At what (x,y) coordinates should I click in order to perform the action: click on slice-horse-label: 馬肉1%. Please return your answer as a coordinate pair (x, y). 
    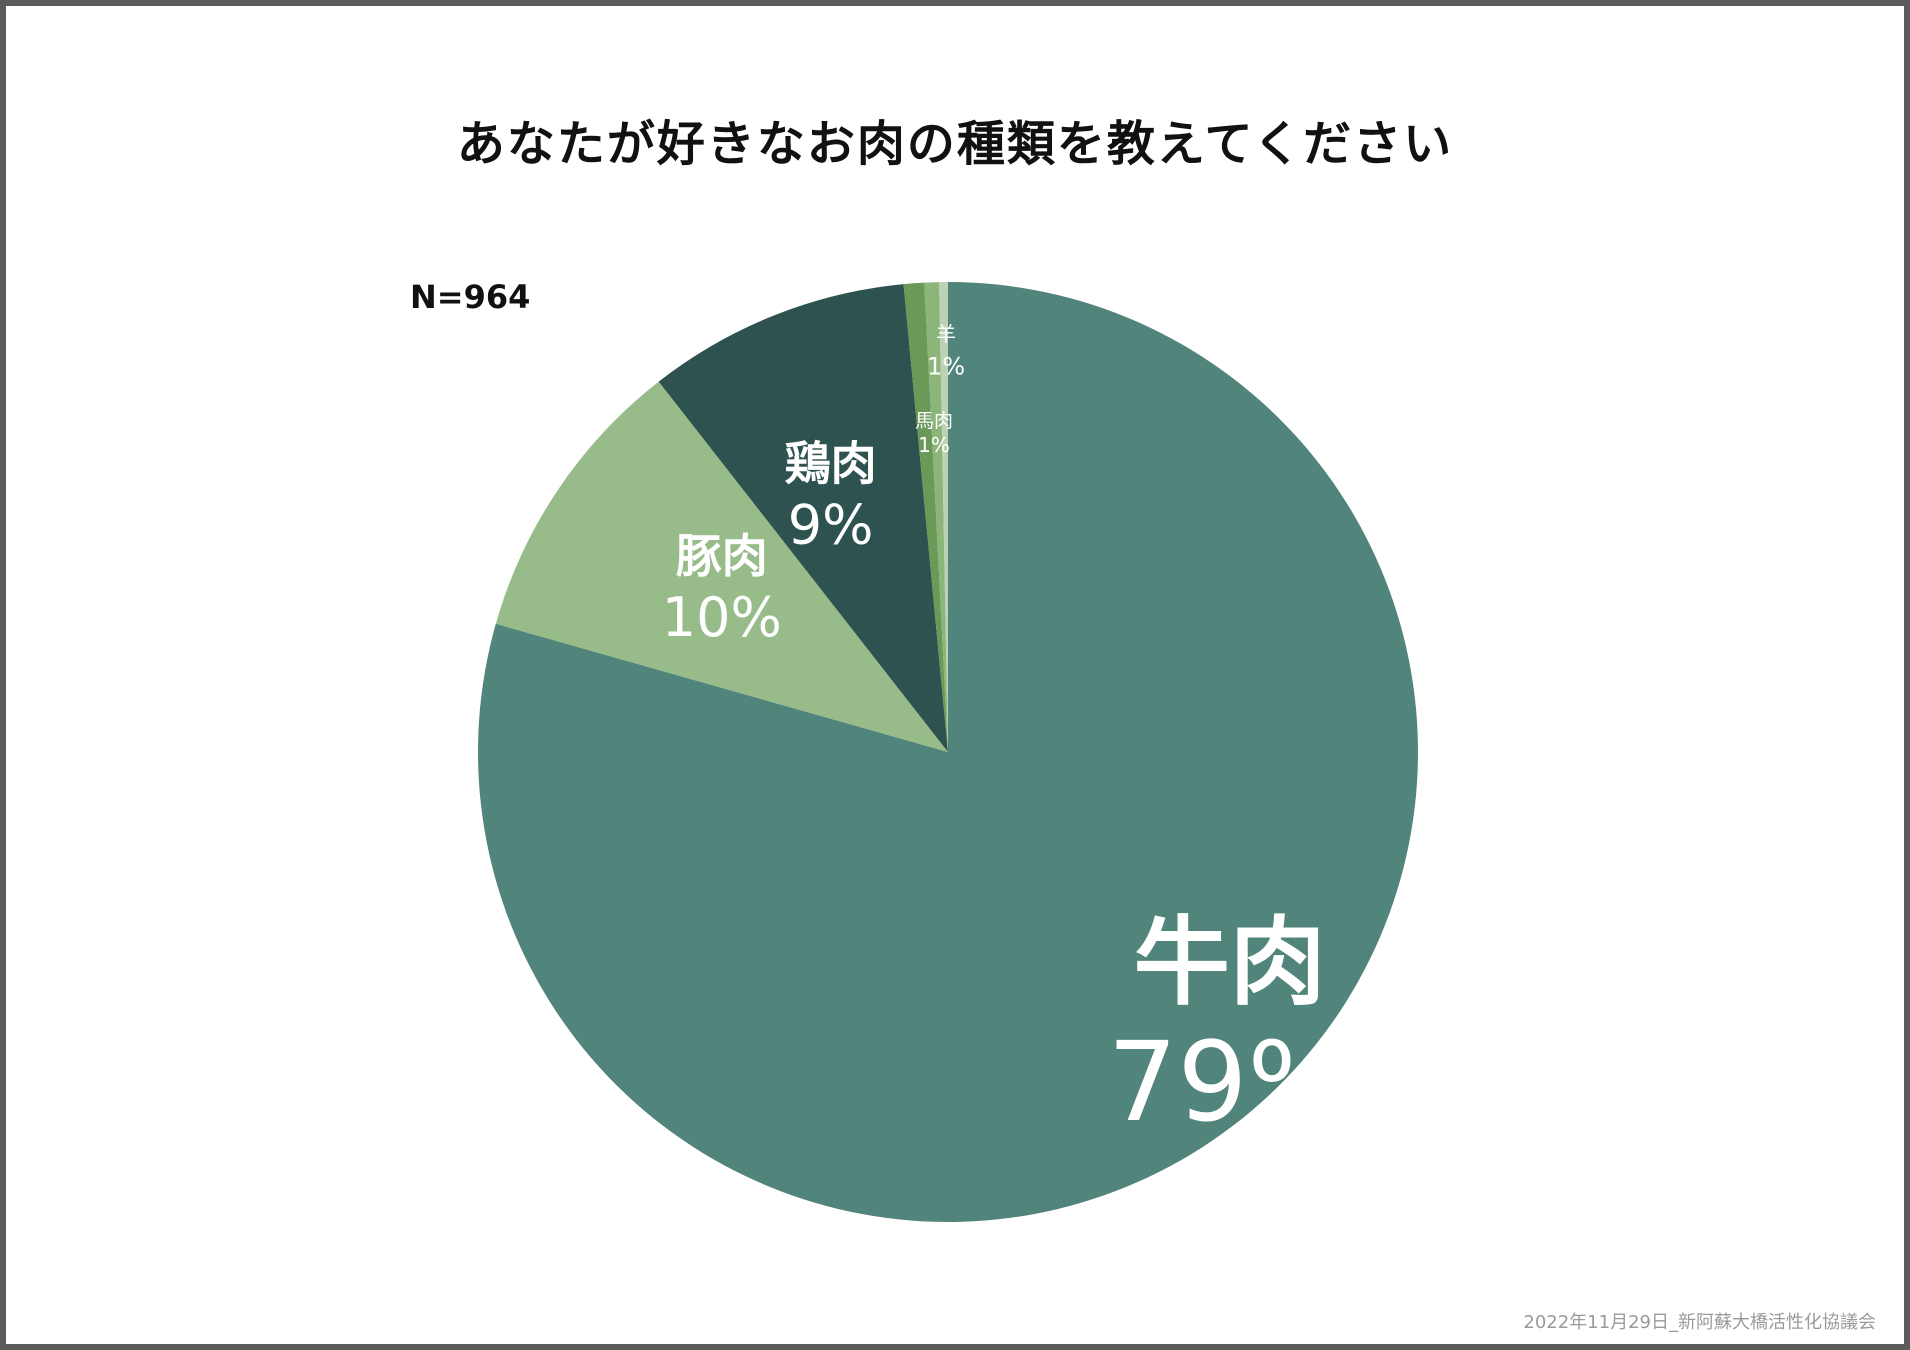
    Looking at the image, I should click on (934, 433).